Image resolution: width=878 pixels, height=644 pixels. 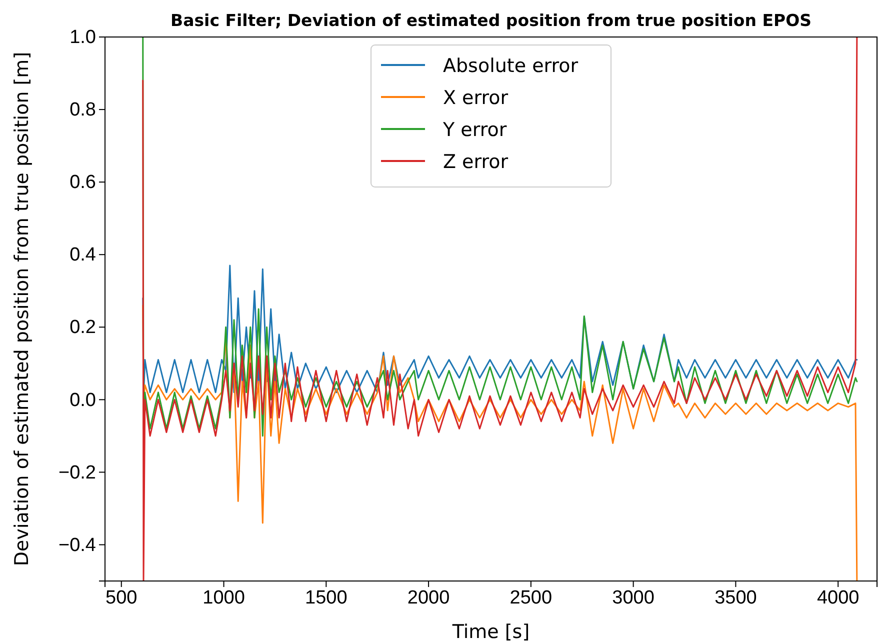 I want to click on x-tick-label: 2500, so click(x=531, y=597).